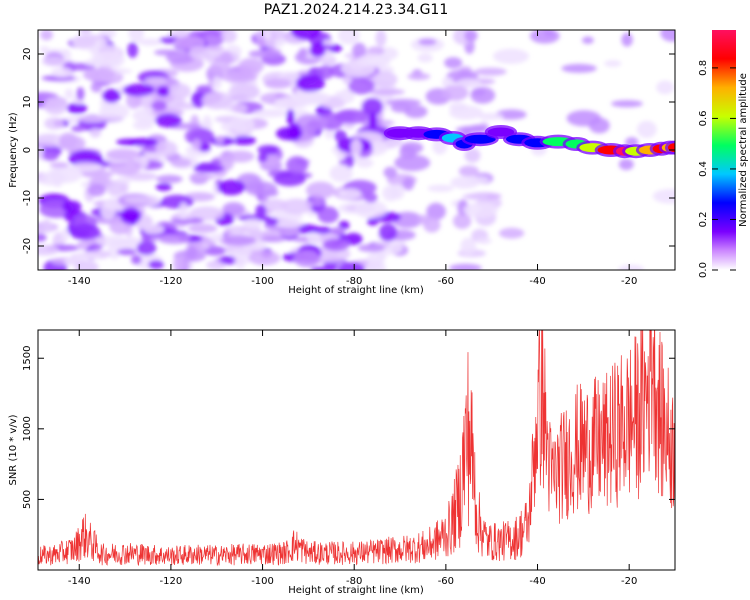  Describe the element at coordinates (529, 142) in the screenshot. I see `spectrogram-signal-ridge` at that location.